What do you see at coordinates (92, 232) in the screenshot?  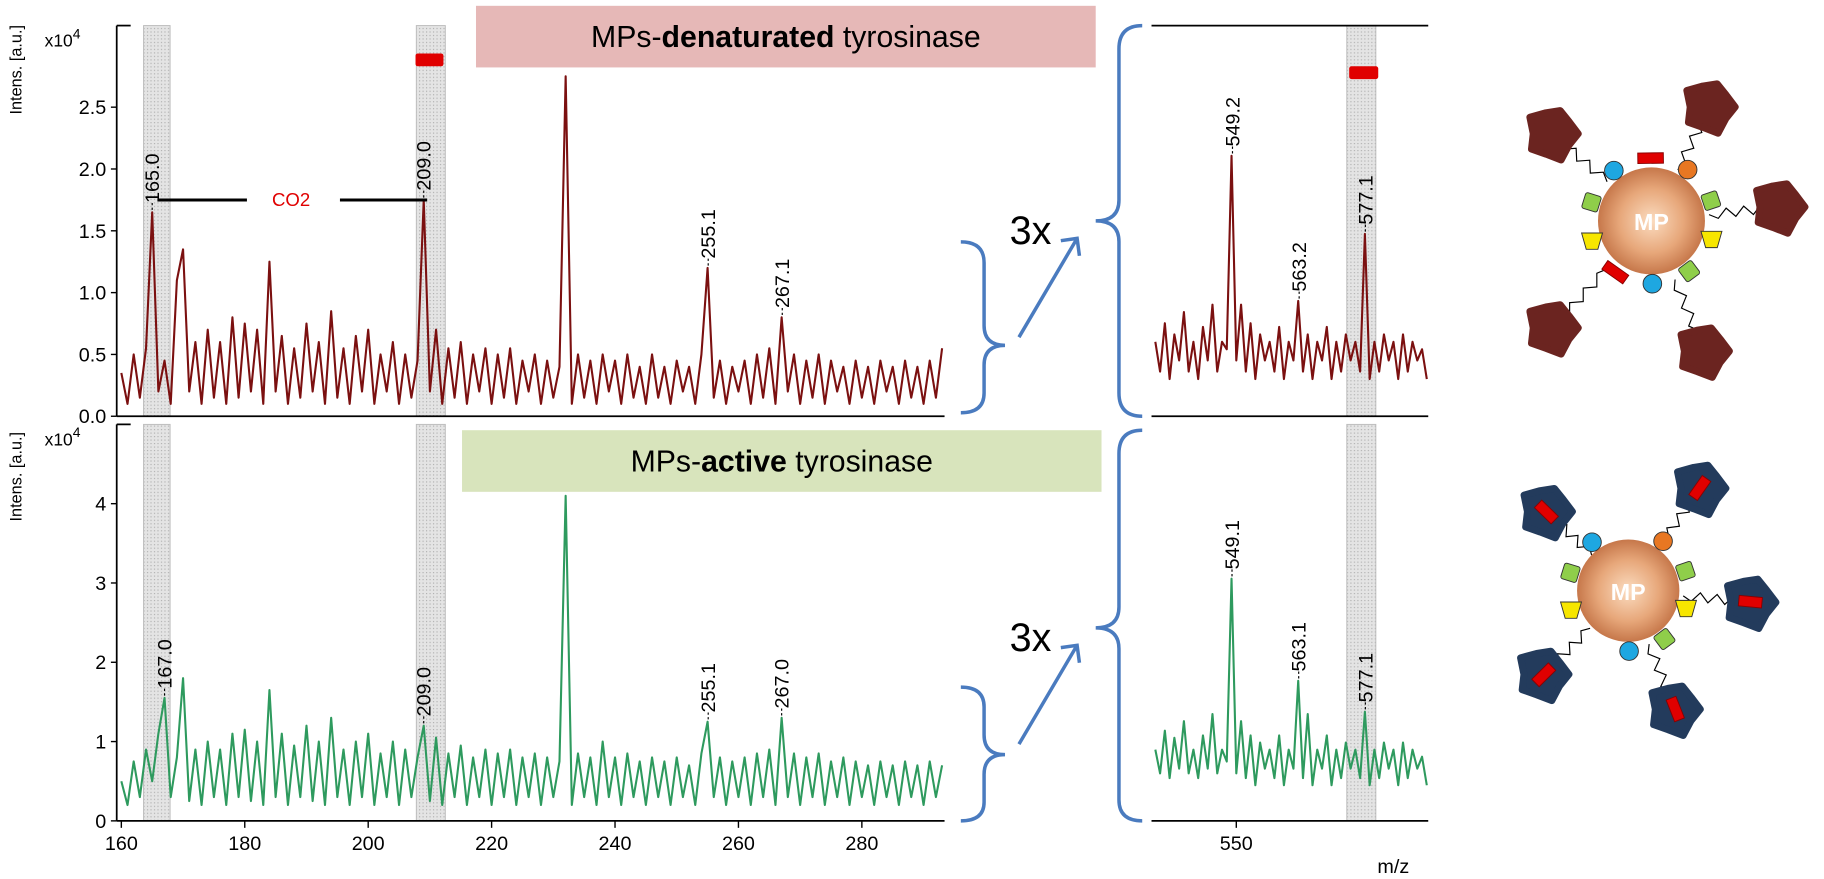 I see `y-tick-label: 1.5` at bounding box center [92, 232].